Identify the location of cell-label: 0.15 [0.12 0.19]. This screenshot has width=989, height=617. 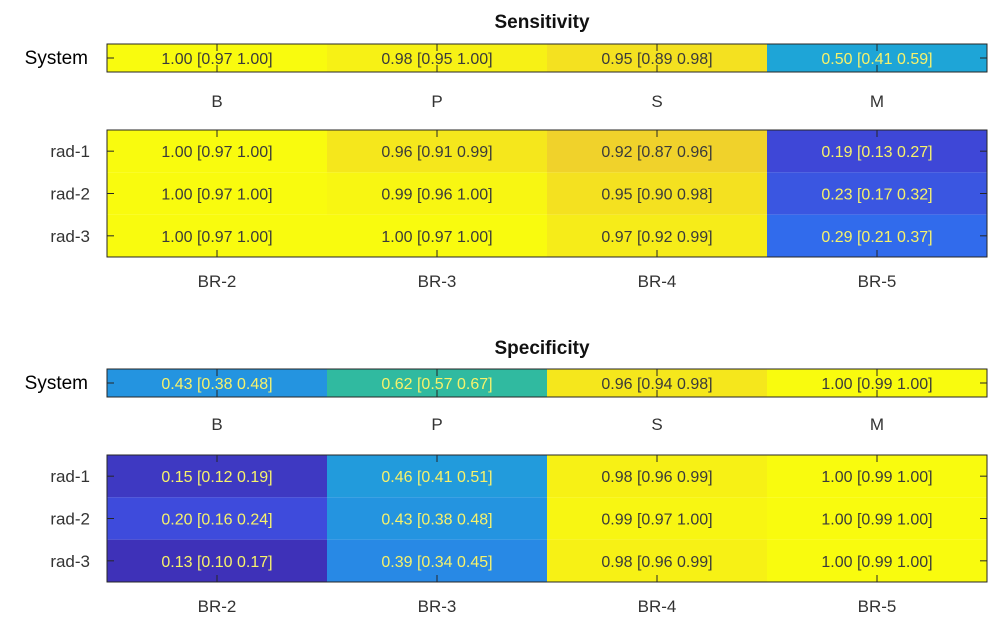
(216, 477).